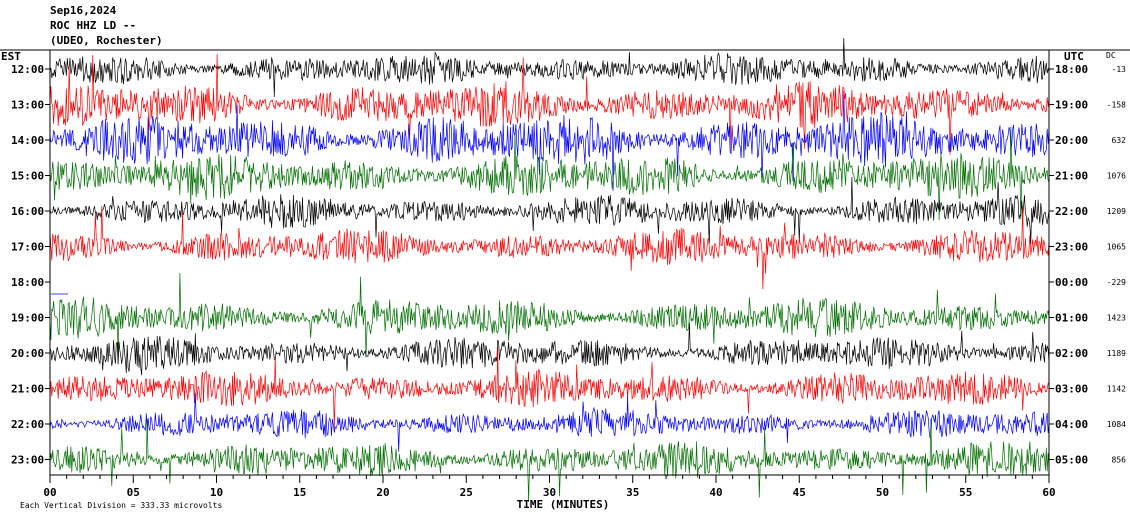 This screenshot has height=519, width=1130. What do you see at coordinates (1071, 389) in the screenshot?
I see `utc-hour-label: 03:00` at bounding box center [1071, 389].